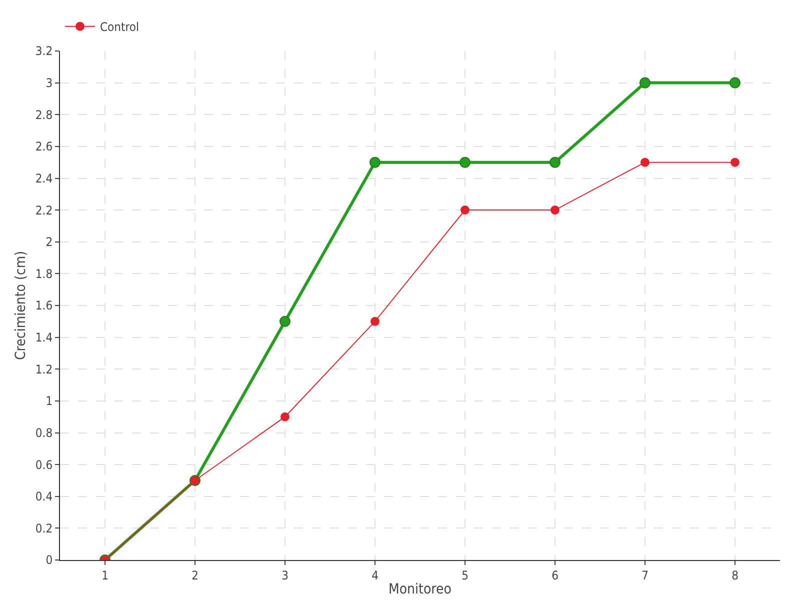 The image size is (800, 600). Describe the element at coordinates (195, 575) in the screenshot. I see `x-tick-label: 2` at that location.